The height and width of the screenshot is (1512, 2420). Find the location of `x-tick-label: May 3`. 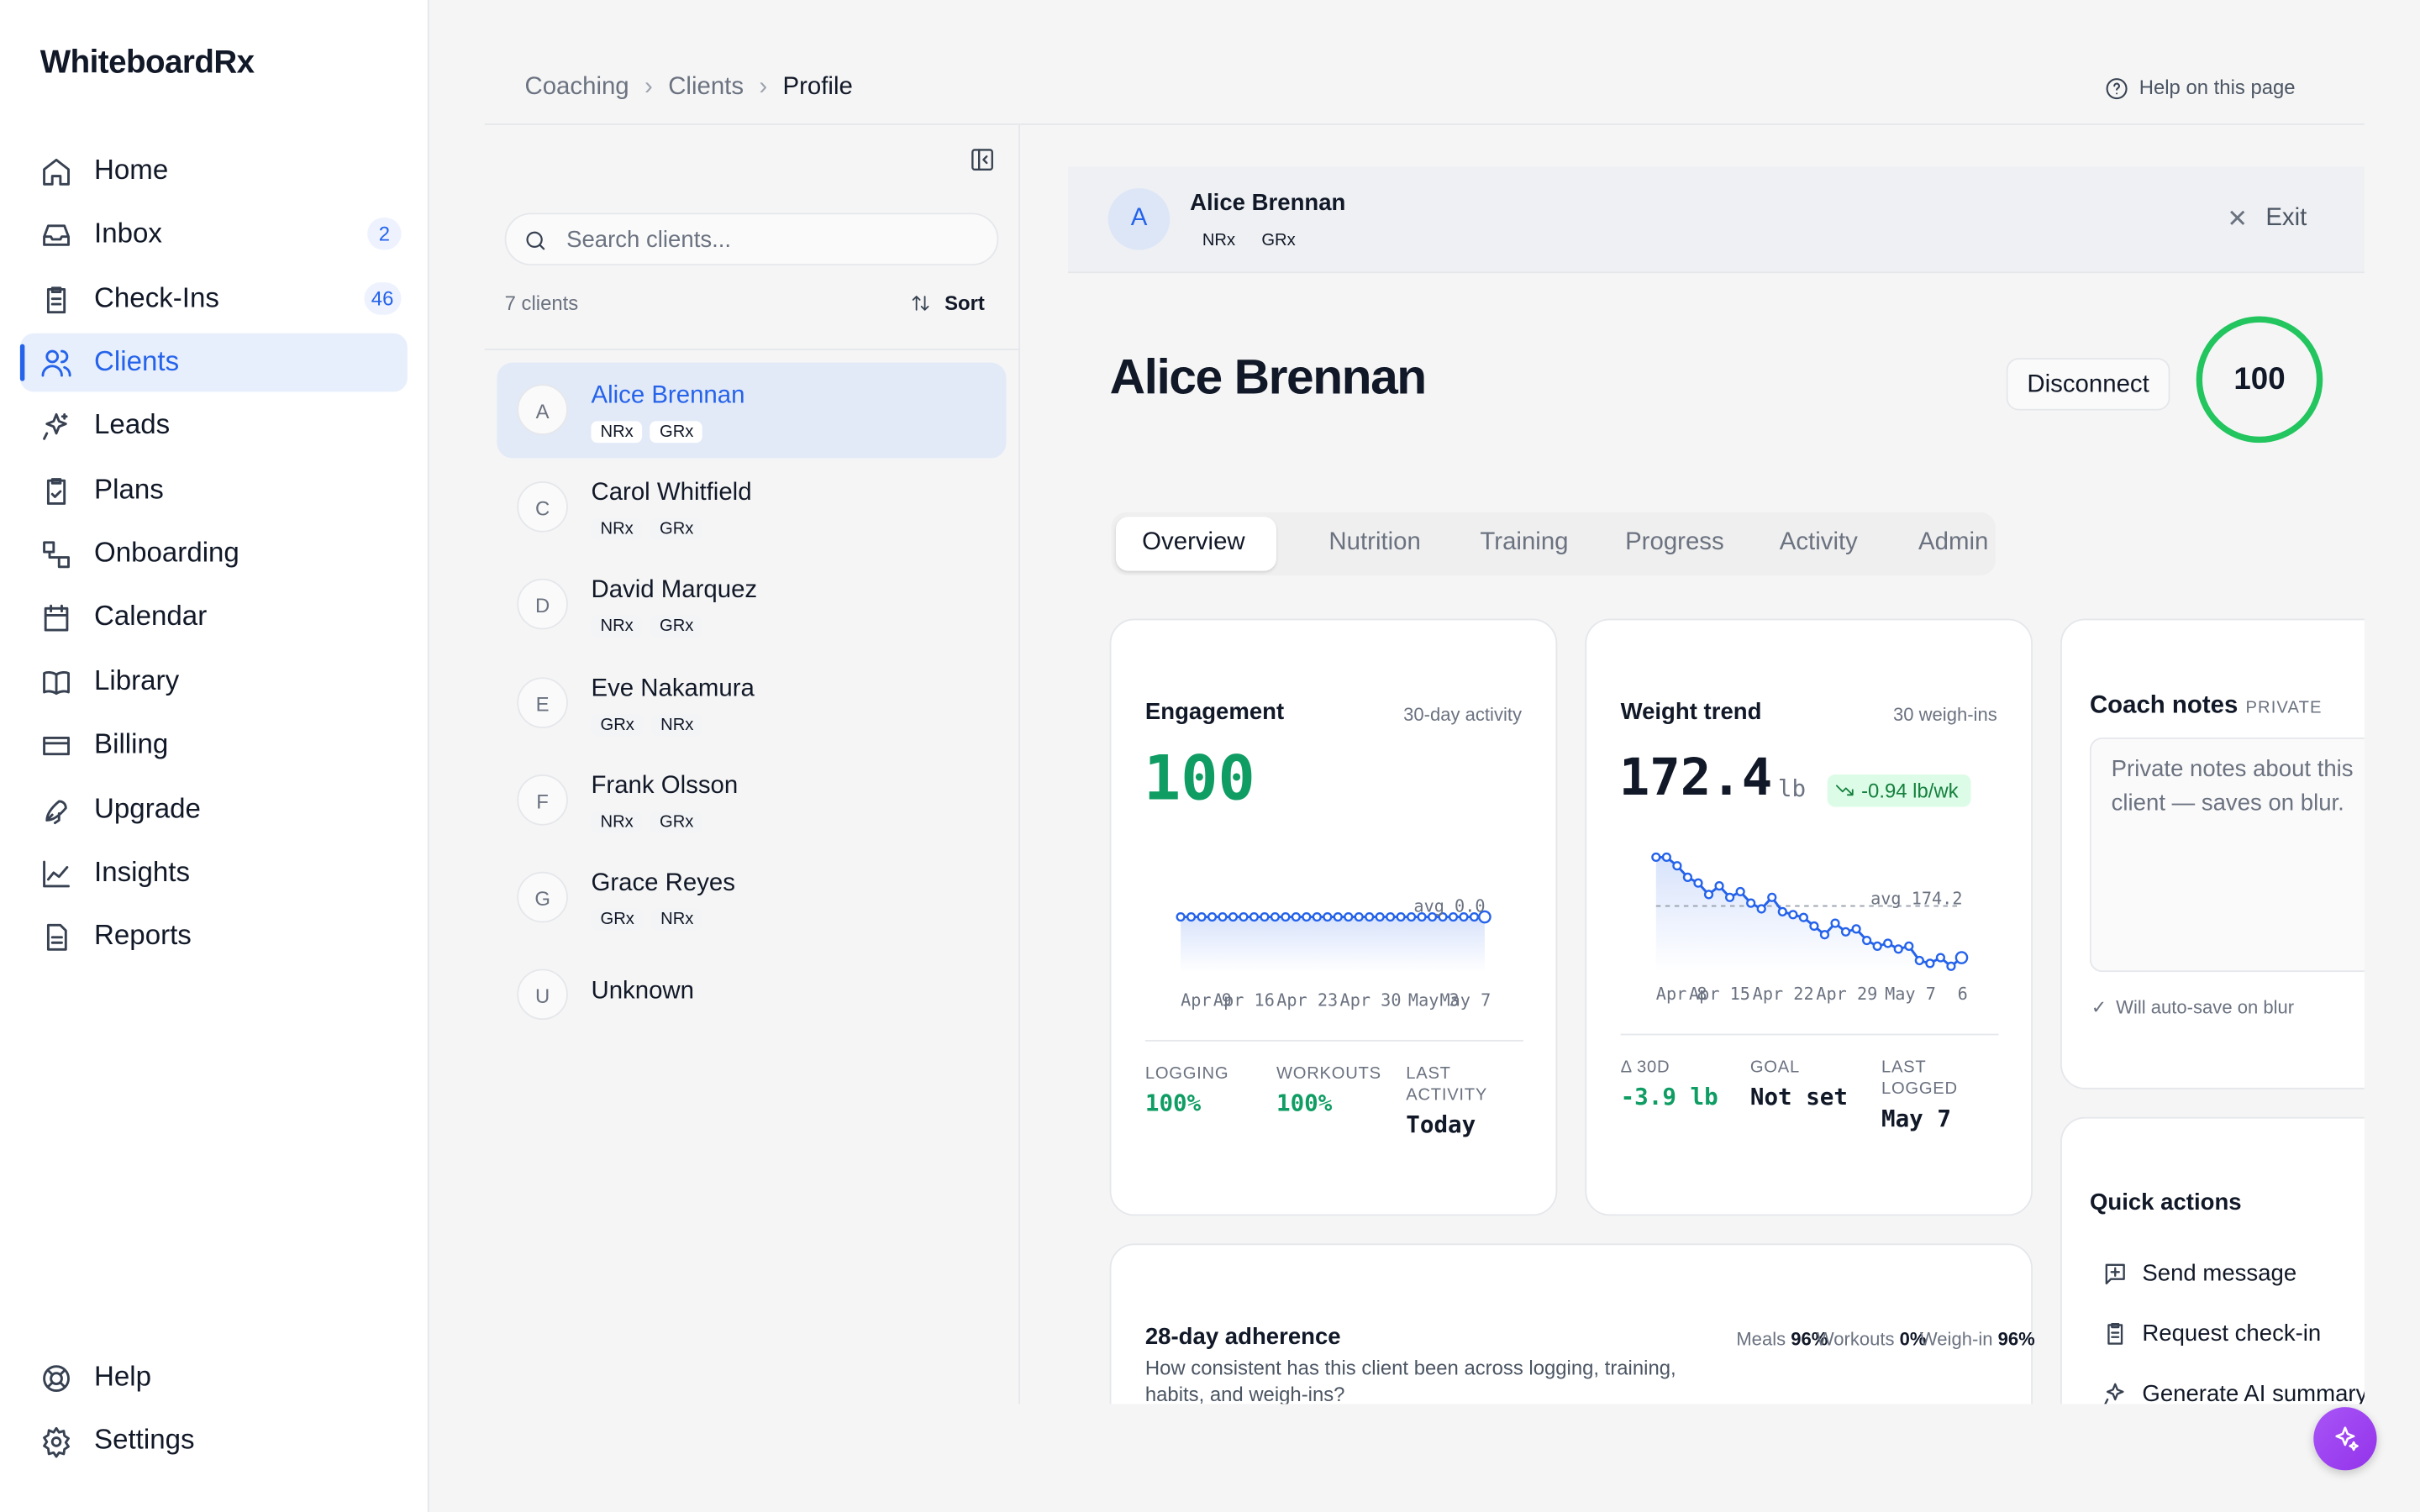

x-tick-label: May 3 is located at coordinates (1434, 1000).